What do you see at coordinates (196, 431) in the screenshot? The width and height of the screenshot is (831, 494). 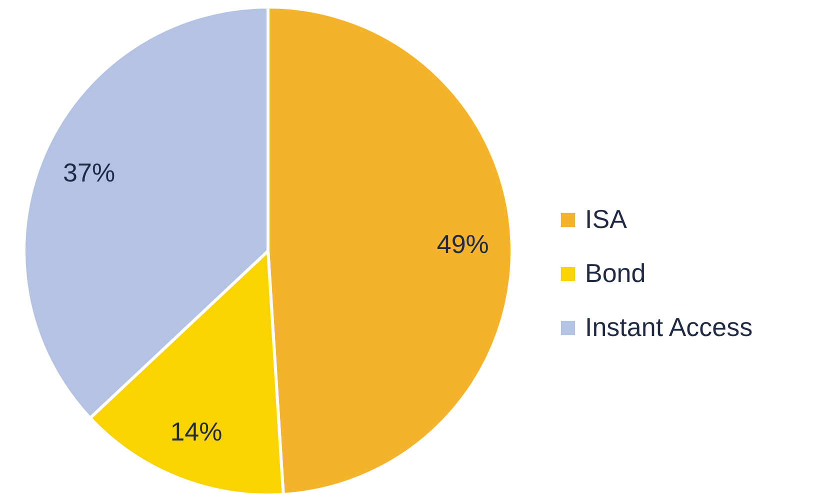 I see `data-label: 14%` at bounding box center [196, 431].